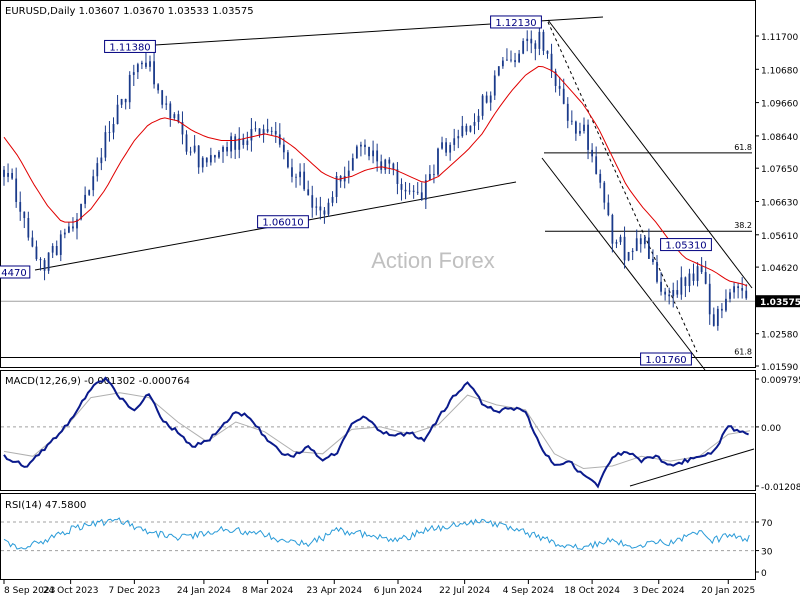 Image resolution: width=800 pixels, height=600 pixels. Describe the element at coordinates (685, 246) in the screenshot. I see `annotation-label: 1.05310` at that location.